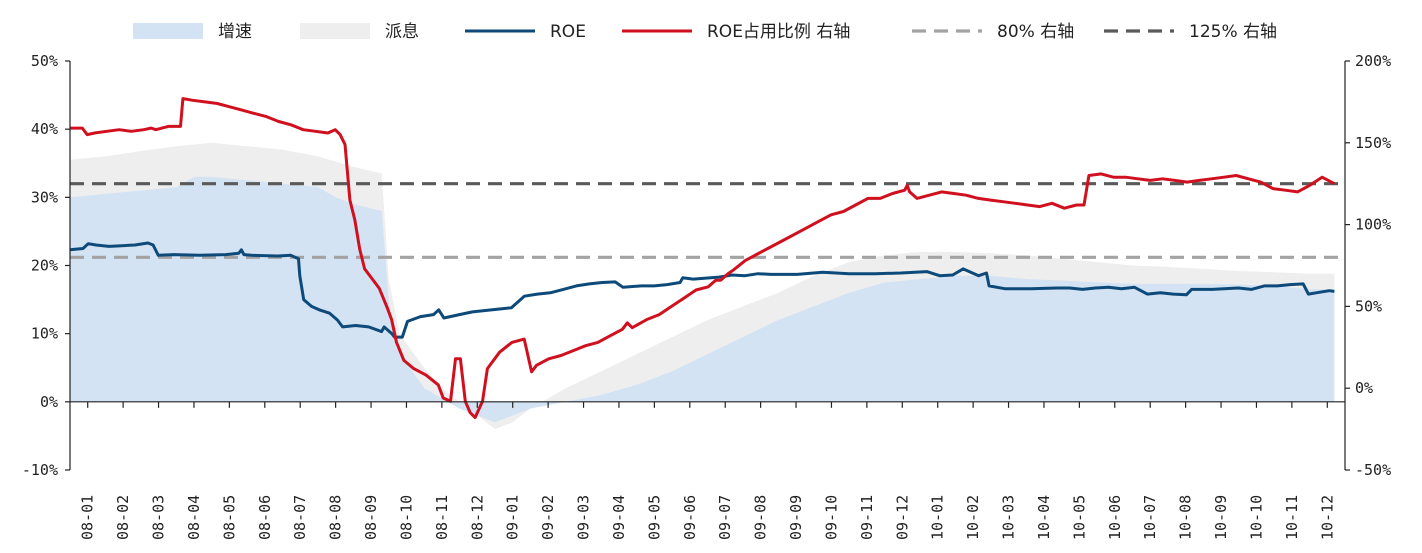 The width and height of the screenshot is (1422, 553). I want to click on right-tick-label: 50%, so click(1368, 306).